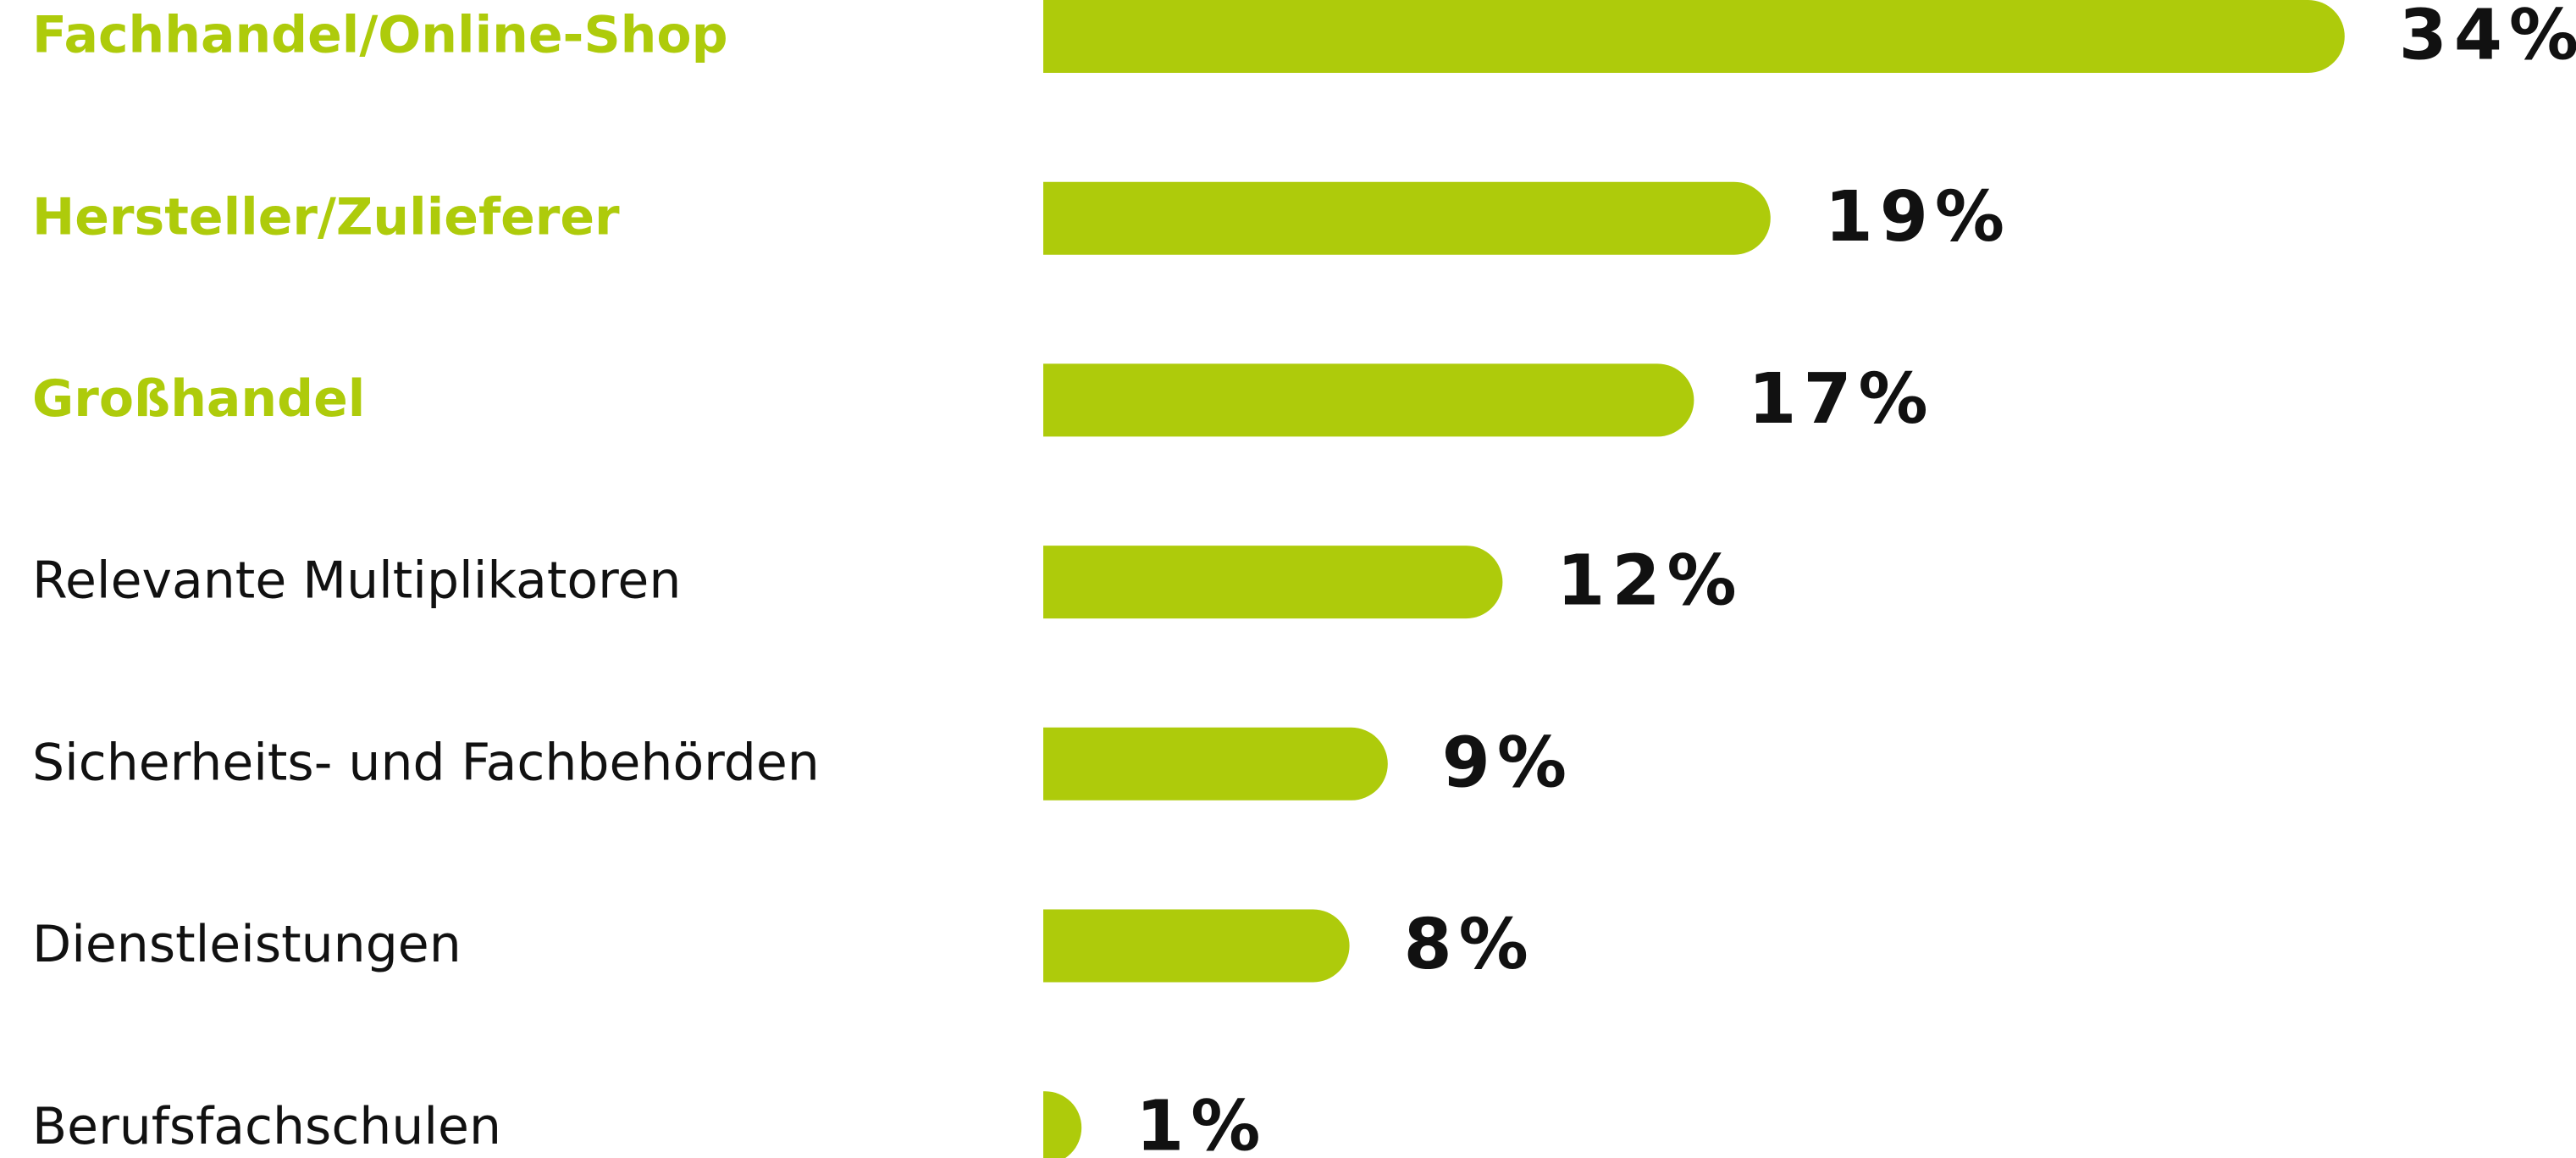 Image resolution: width=2576 pixels, height=1158 pixels. What do you see at coordinates (1469, 945) in the screenshot?
I see `value-label: 8%` at bounding box center [1469, 945].